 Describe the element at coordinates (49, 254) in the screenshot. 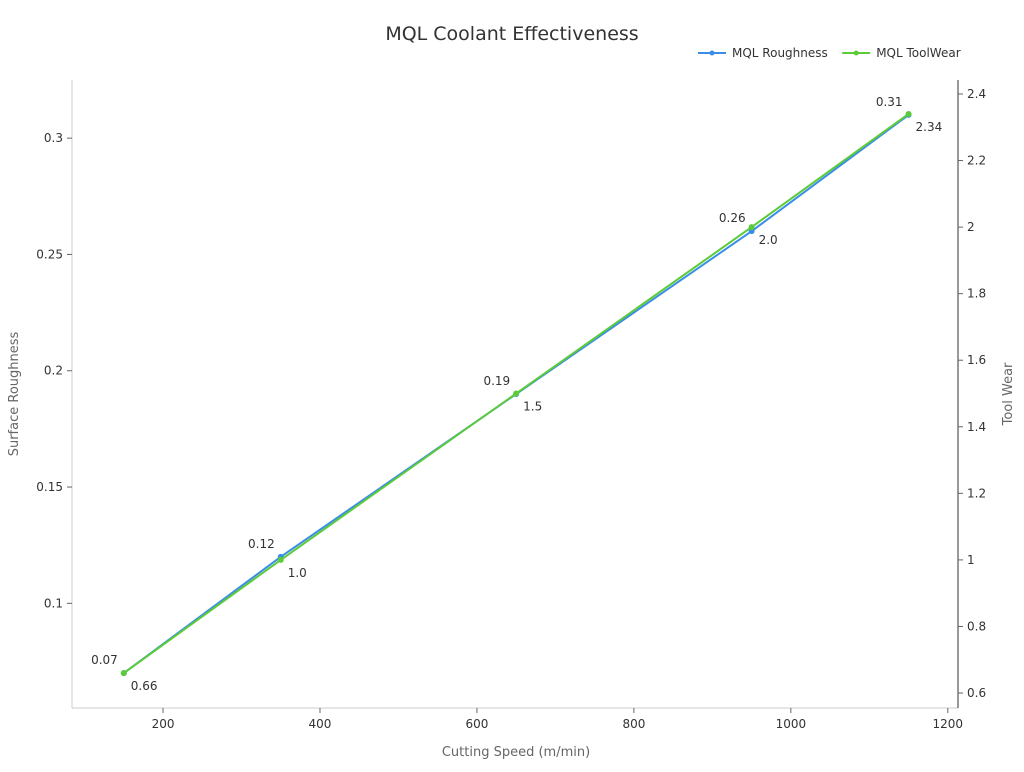

I see `y-tick-label: 0.25` at that location.